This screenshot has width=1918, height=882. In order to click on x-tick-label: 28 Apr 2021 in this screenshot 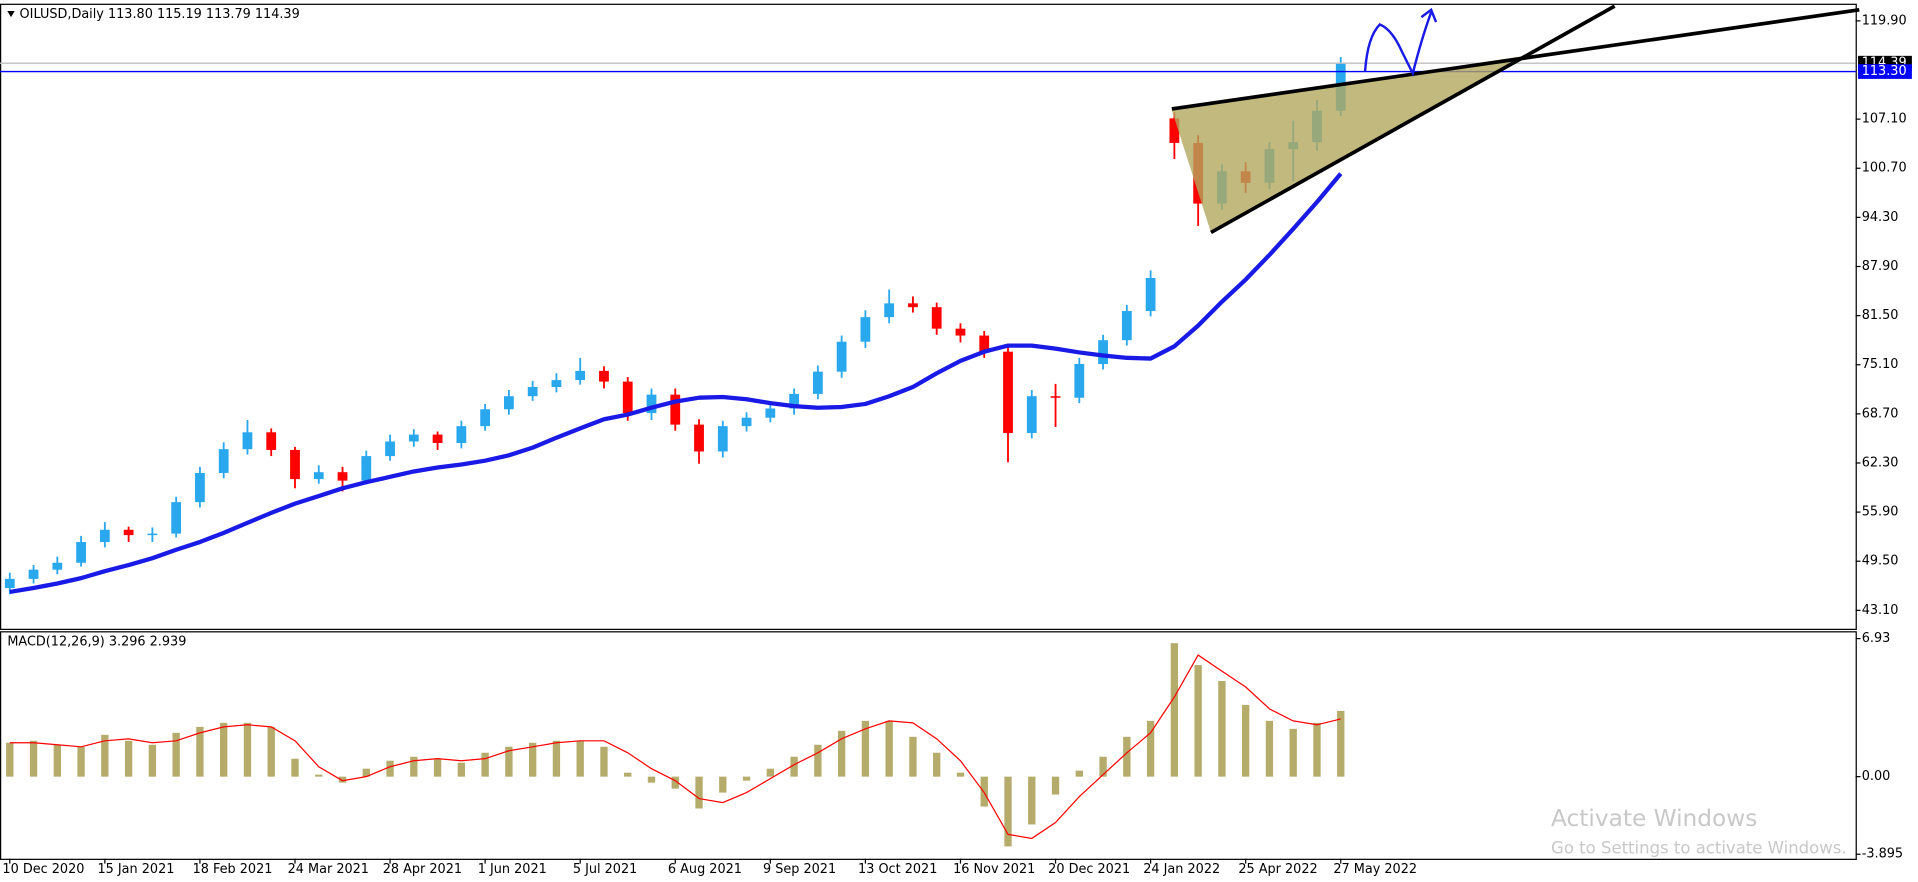, I will do `click(422, 869)`.